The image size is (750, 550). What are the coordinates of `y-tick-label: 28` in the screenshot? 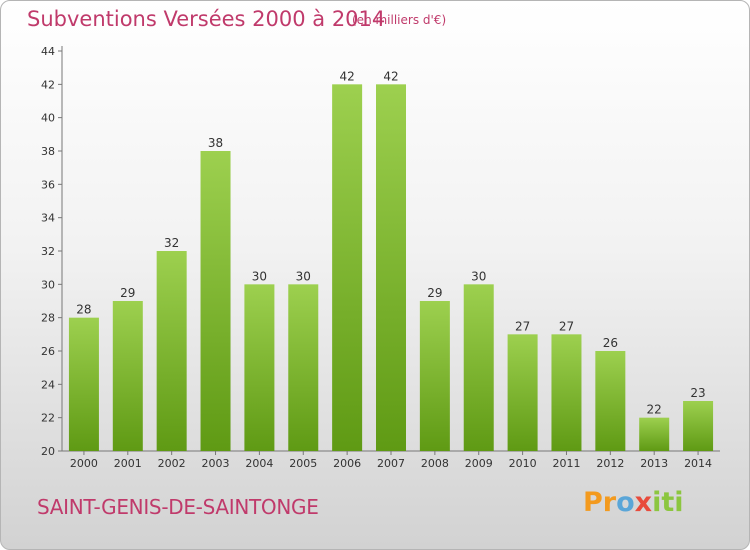 It's located at (48, 318).